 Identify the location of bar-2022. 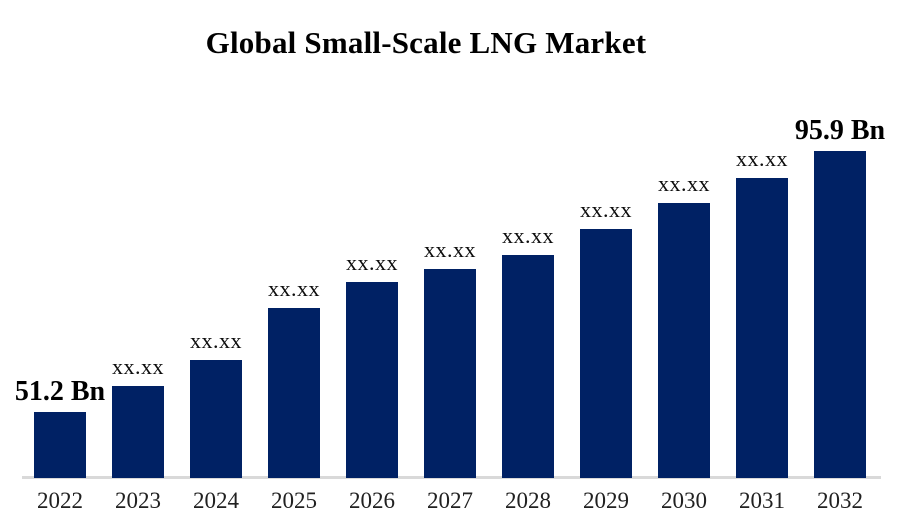
(60, 445).